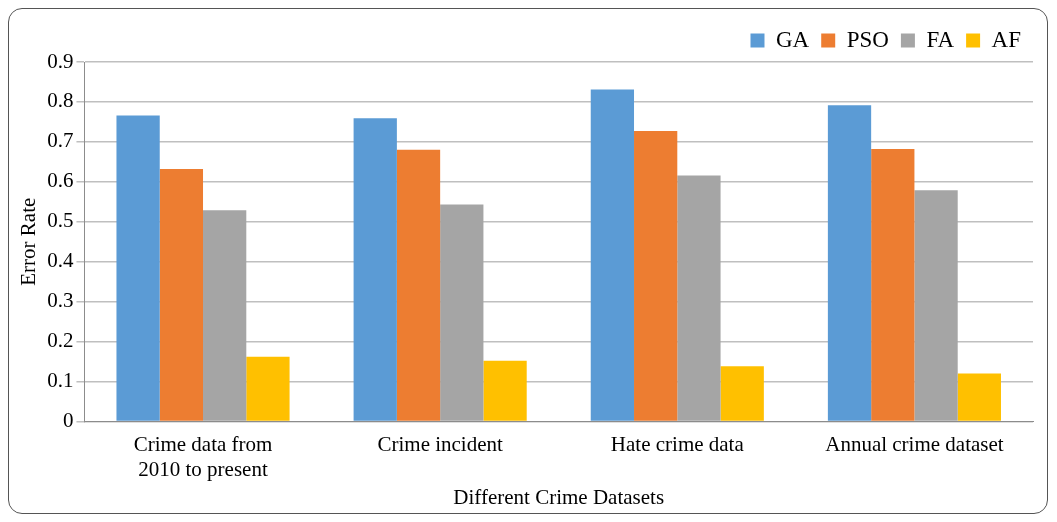 This screenshot has height=522, width=1057. Describe the element at coordinates (914, 443) in the screenshot. I see `x-tick-label: Annual crime dataset` at that location.